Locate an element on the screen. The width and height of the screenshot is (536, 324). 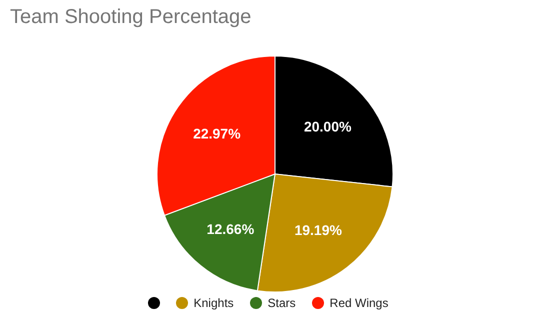
data-label: 20.00% is located at coordinates (328, 126).